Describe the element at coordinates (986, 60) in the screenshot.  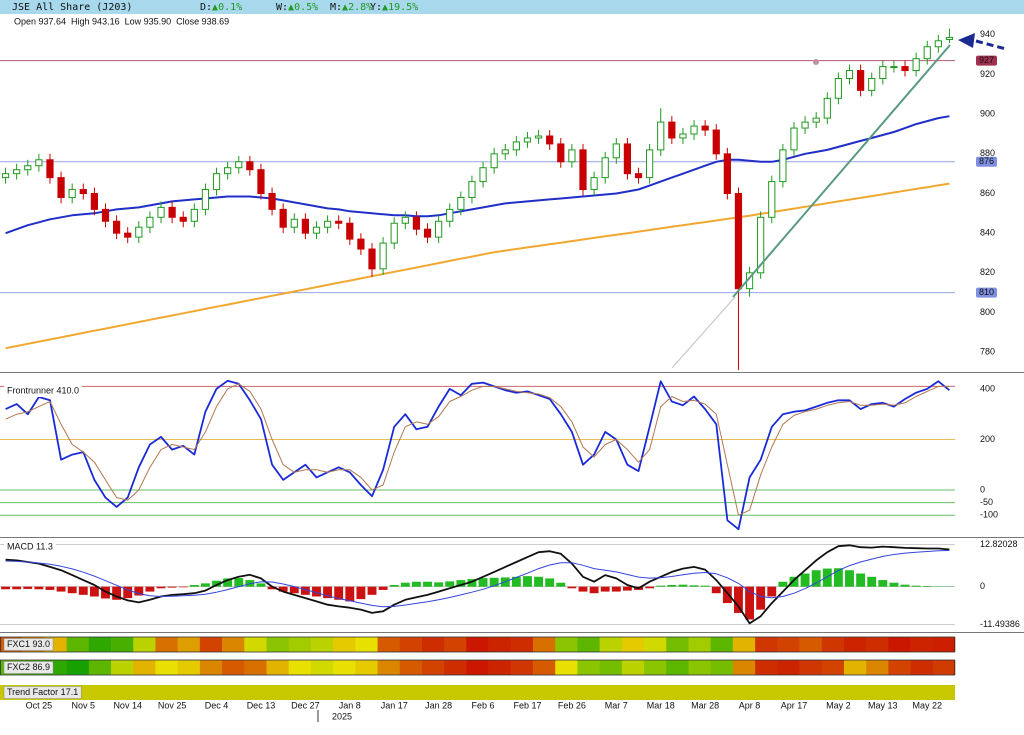
I see `level-label: 927` at that location.